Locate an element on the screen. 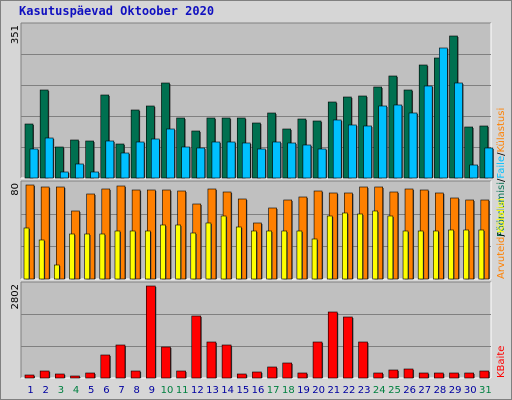 The height and width of the screenshot is (400, 512). legend-hits-files: Pöördumisi/Faile/Külastusi is located at coordinates (501, 172).